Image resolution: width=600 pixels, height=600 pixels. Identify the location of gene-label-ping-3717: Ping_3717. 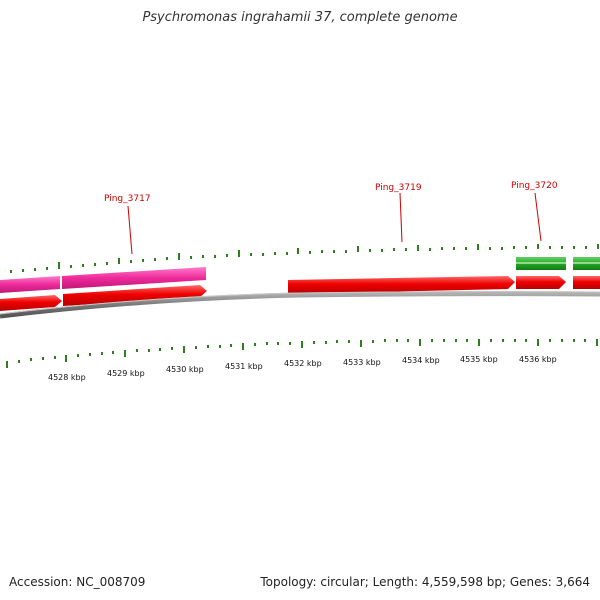
(127, 199).